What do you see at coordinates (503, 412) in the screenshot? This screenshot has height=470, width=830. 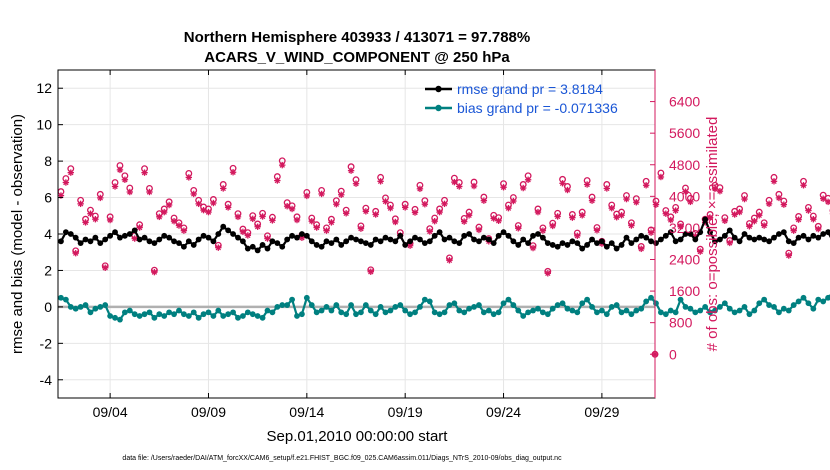 I see `x-tick-label: 09/24` at bounding box center [503, 412].